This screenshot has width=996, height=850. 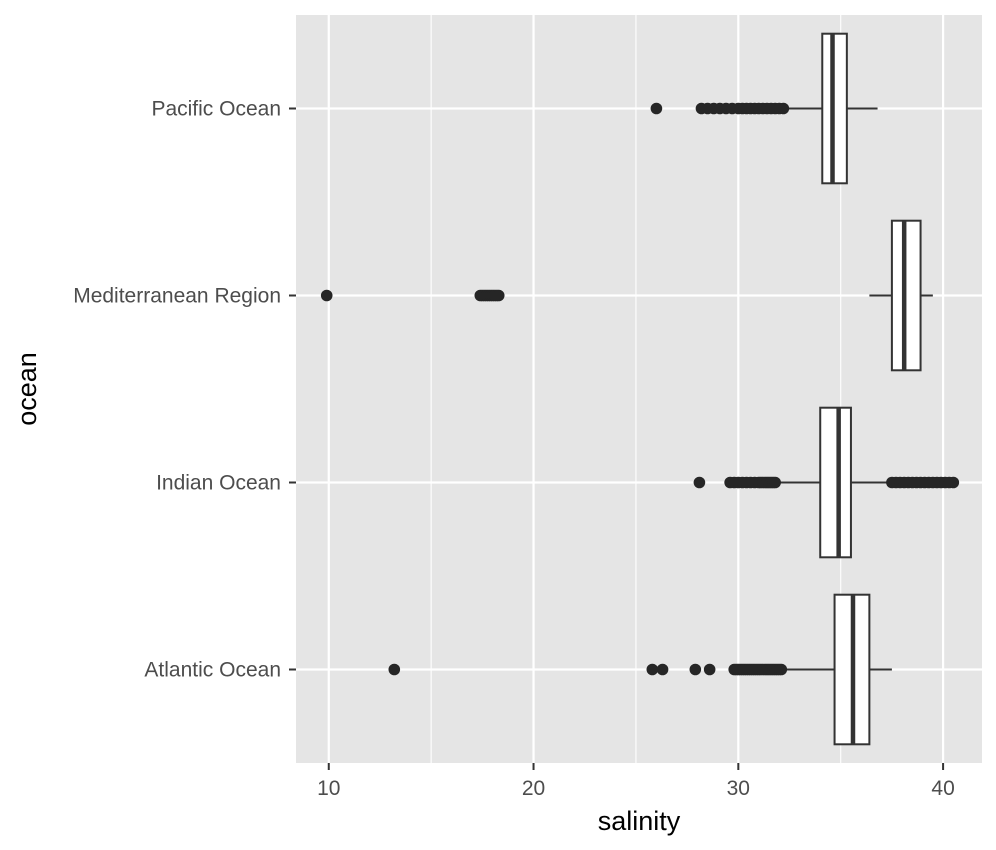 I want to click on box-group-pacific-ocean, so click(x=764, y=108).